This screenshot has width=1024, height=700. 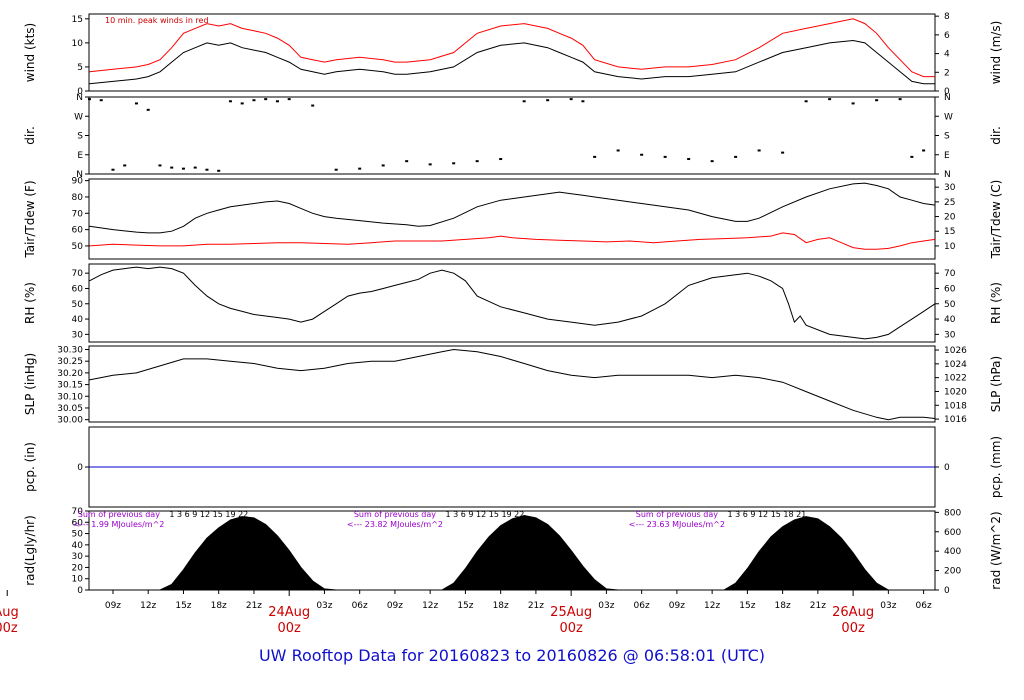 What do you see at coordinates (70, 386) in the screenshot?
I see `left-tick-label: 30.15` at bounding box center [70, 386].